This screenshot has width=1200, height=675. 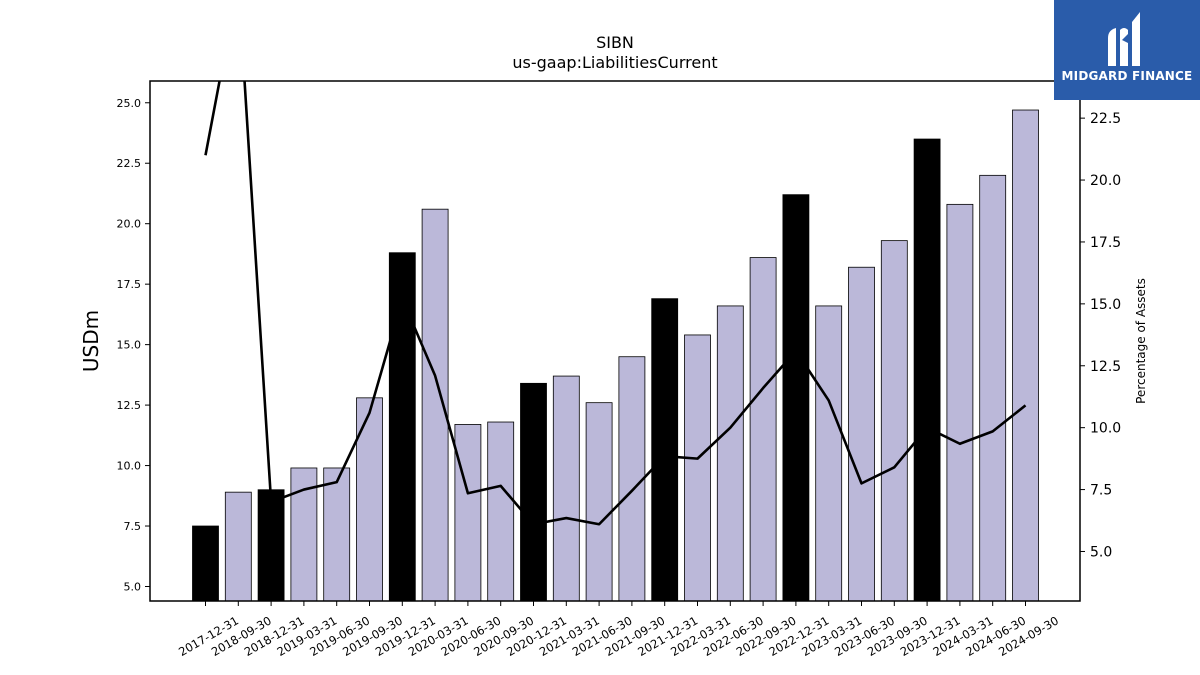 What do you see at coordinates (129, 345) in the screenshot?
I see `y-tick-label: 15.0` at bounding box center [129, 345].